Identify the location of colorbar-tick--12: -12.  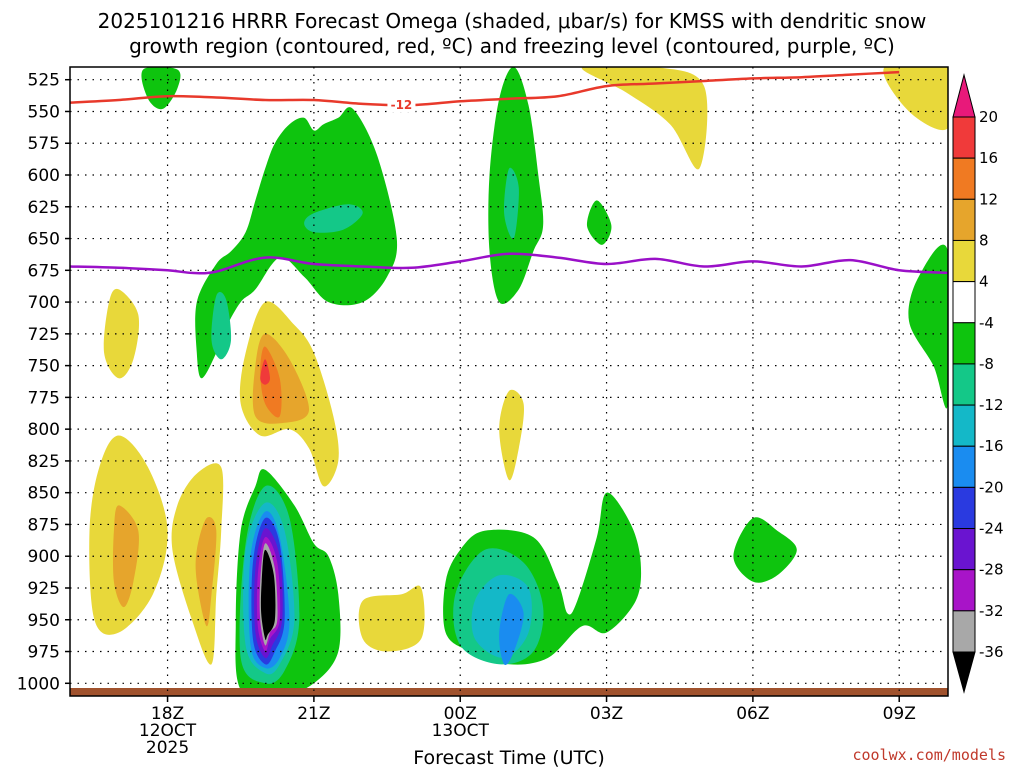
(991, 405).